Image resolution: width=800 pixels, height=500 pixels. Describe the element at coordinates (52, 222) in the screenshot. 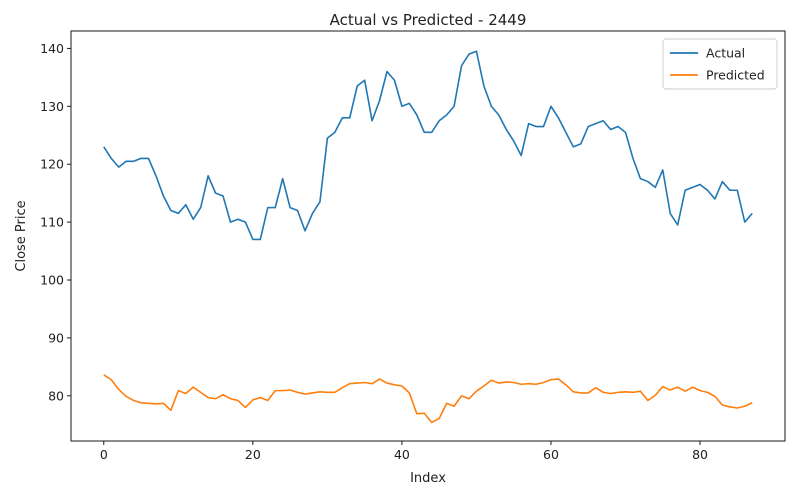

I see `y-tick-label: 110` at that location.